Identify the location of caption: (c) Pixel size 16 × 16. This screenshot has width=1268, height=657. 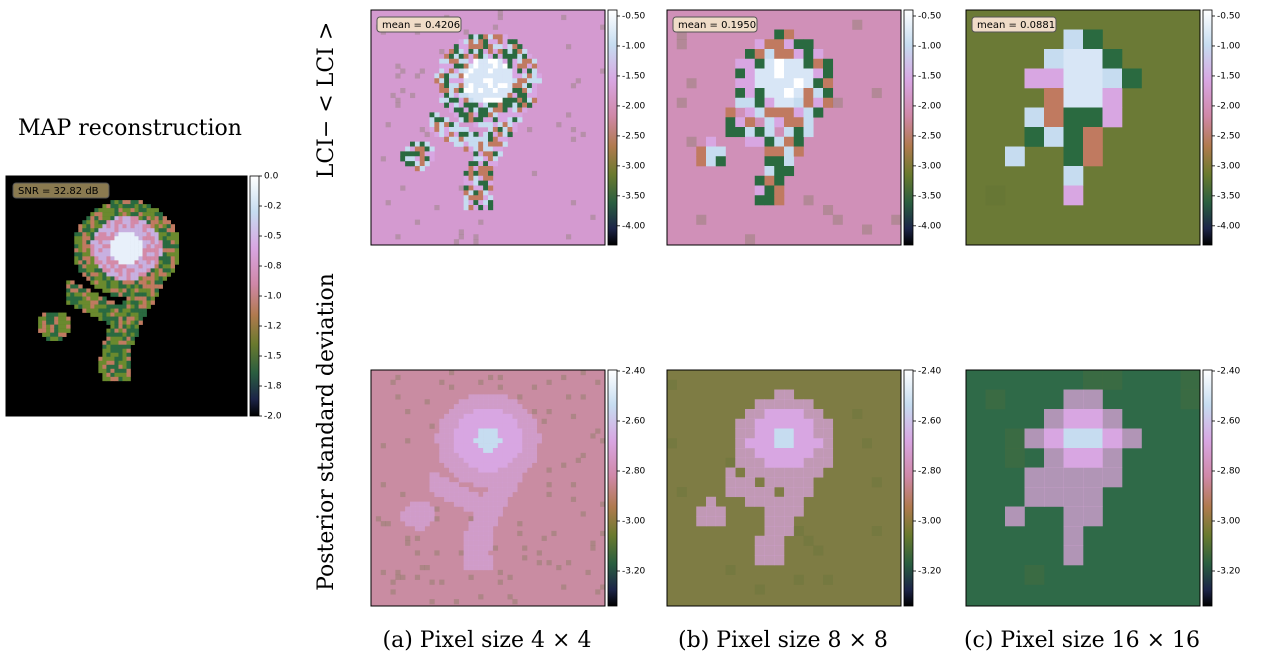
(1082, 640).